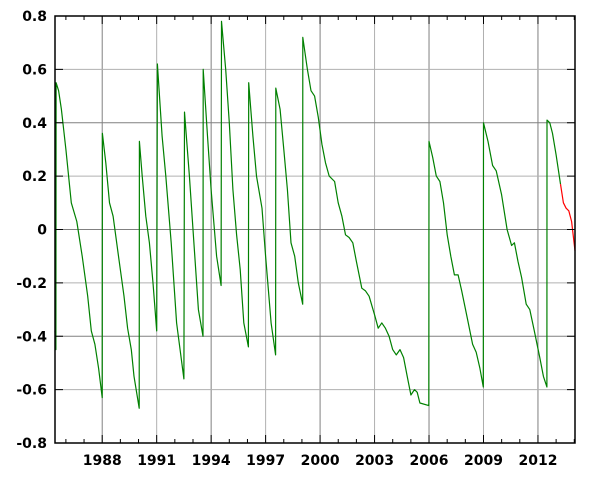 This screenshot has height=484, width=600. Describe the element at coordinates (31, 391) in the screenshot. I see `y-tick-label: -0.6` at that location.